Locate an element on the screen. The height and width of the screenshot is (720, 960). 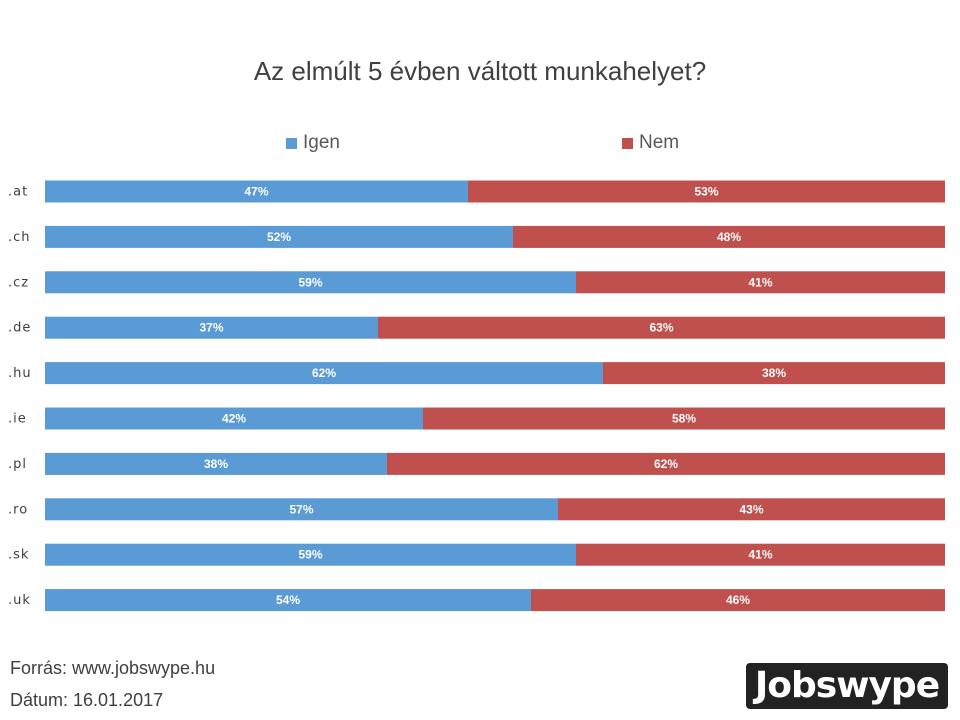
legend: Igen Nem is located at coordinates (480, 144).